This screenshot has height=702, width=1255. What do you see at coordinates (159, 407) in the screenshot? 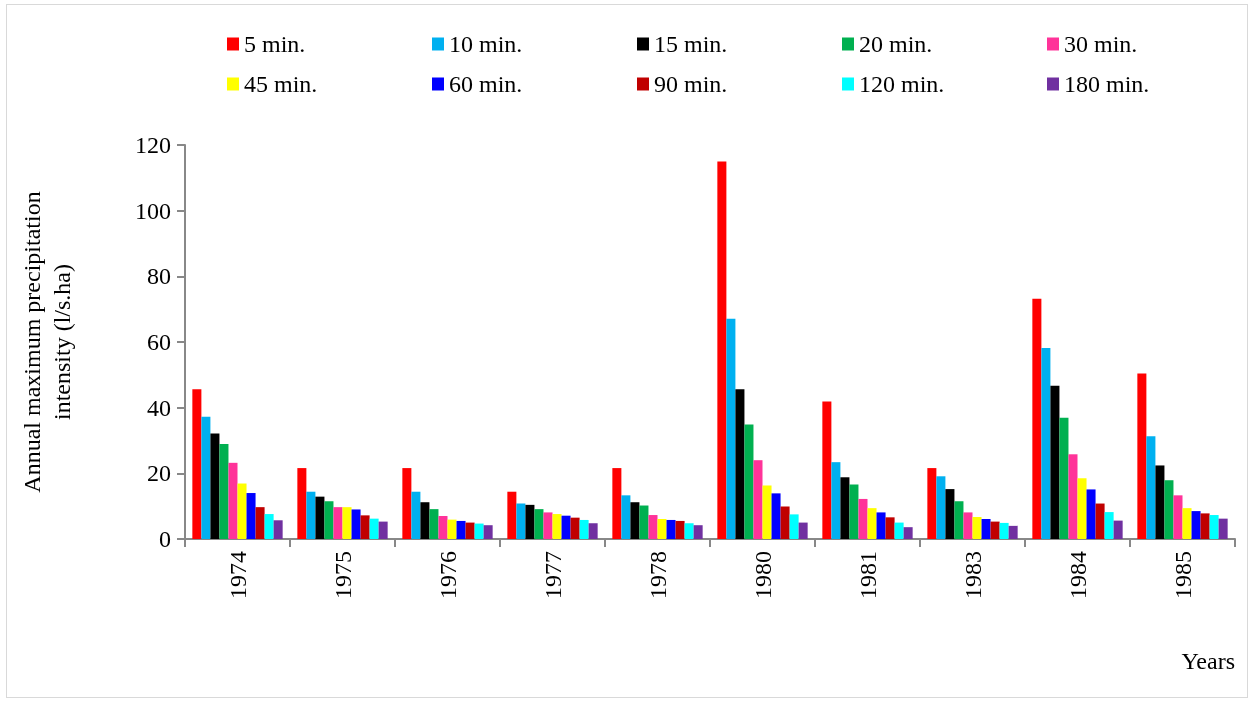
I see `y-tick-label: 40` at bounding box center [159, 407].